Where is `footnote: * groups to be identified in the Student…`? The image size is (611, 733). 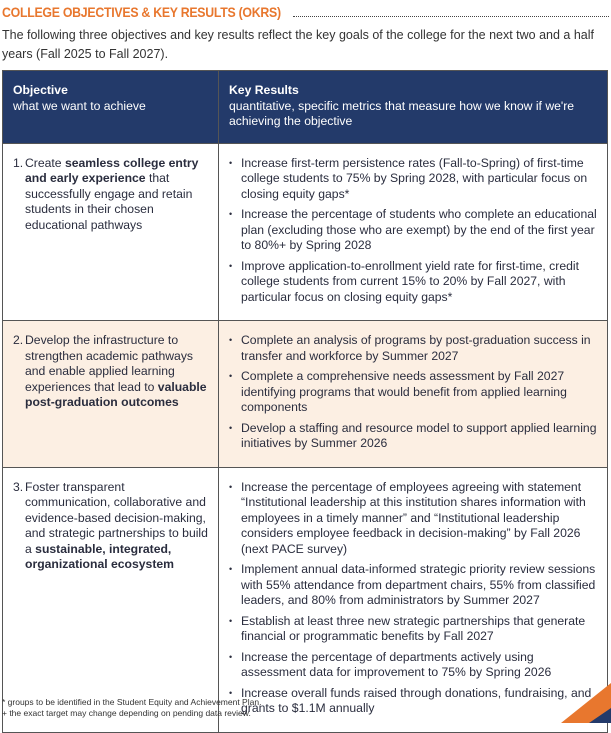
footnote: * groups to be identified in the Student… is located at coordinates (132, 702).